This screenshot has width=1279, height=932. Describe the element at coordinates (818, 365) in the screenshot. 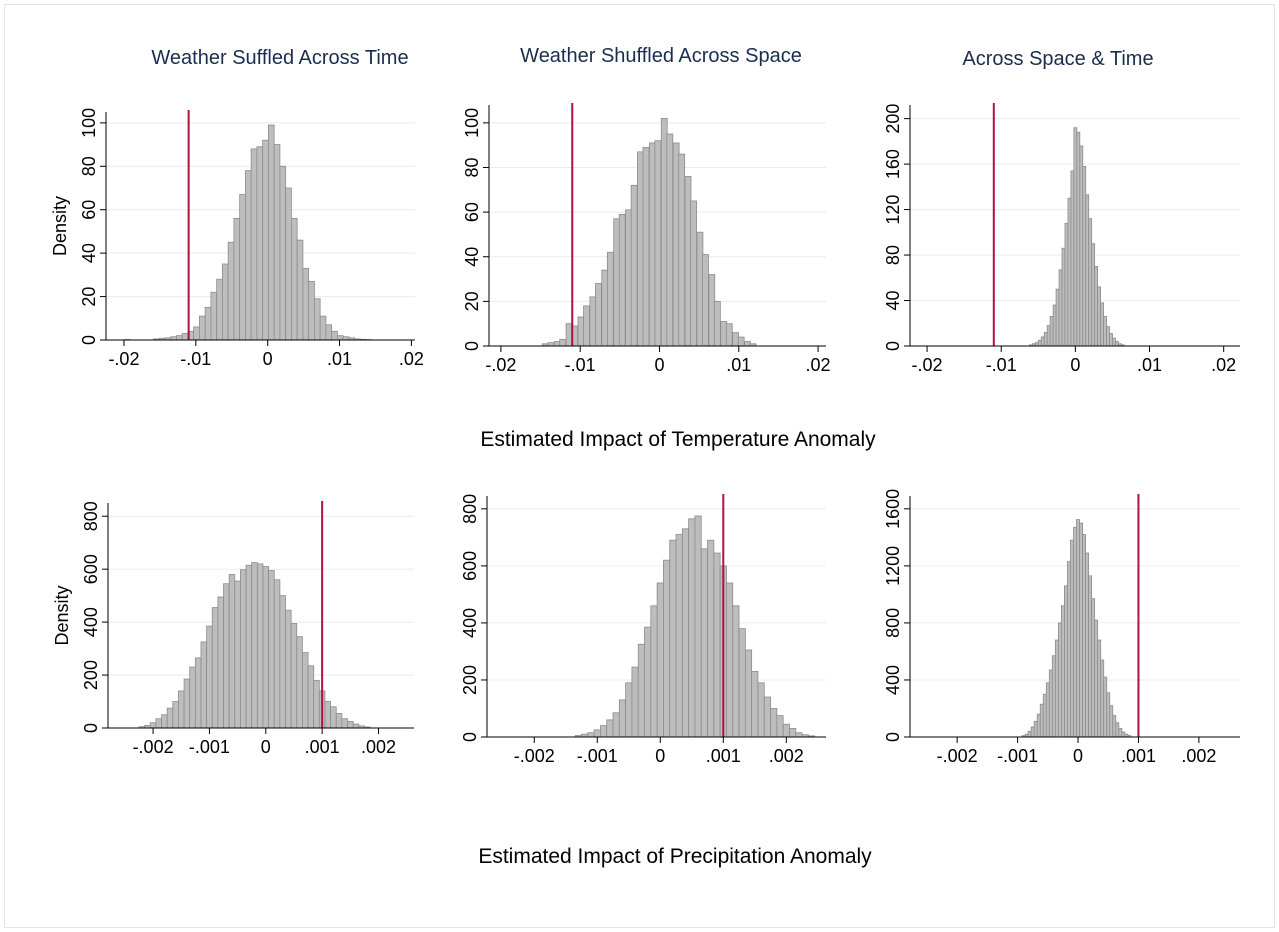

I see `x-tick-label: .02` at that location.